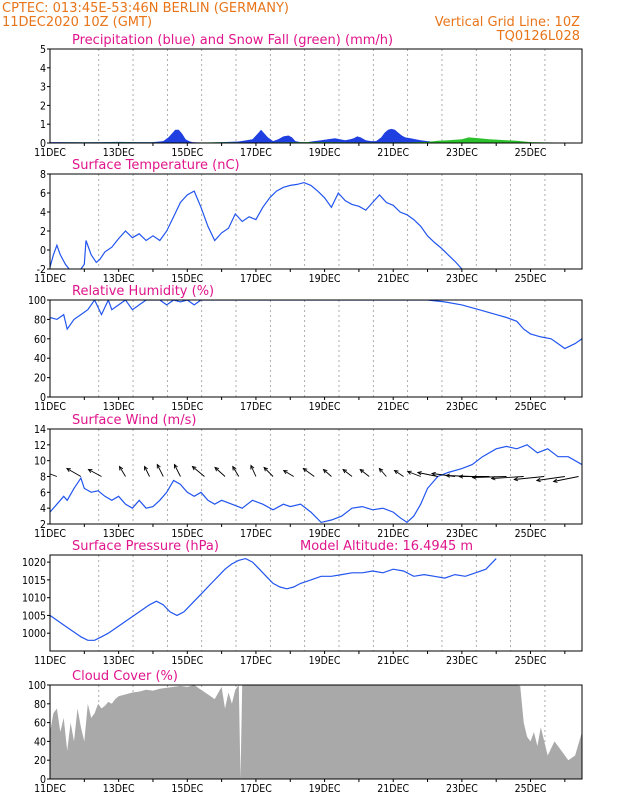 The height and width of the screenshot is (800, 618). What do you see at coordinates (119, 534) in the screenshot?
I see `wind-xtick-label: 13DEC` at bounding box center [119, 534].